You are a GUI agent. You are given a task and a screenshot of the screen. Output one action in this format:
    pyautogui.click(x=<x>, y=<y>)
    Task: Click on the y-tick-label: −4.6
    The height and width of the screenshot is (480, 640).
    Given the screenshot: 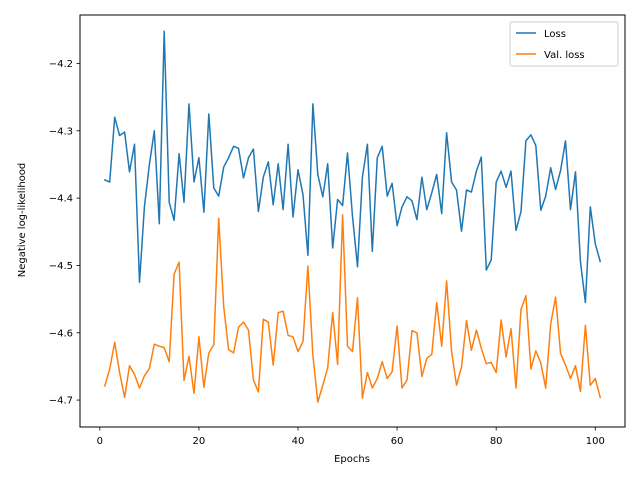 What is the action you would take?
    pyautogui.click(x=61, y=333)
    